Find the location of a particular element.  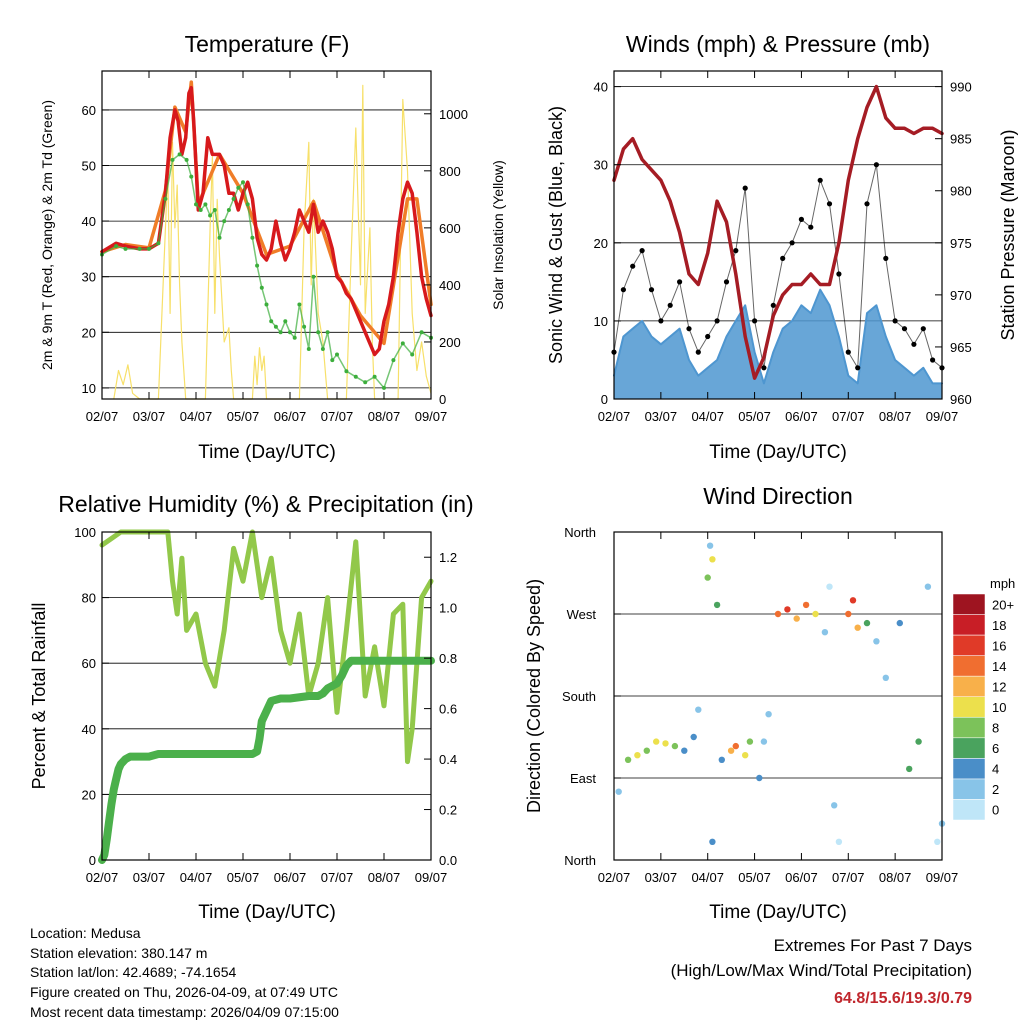

temp-x-tick-label: 09/07 is located at coordinates (431, 416).